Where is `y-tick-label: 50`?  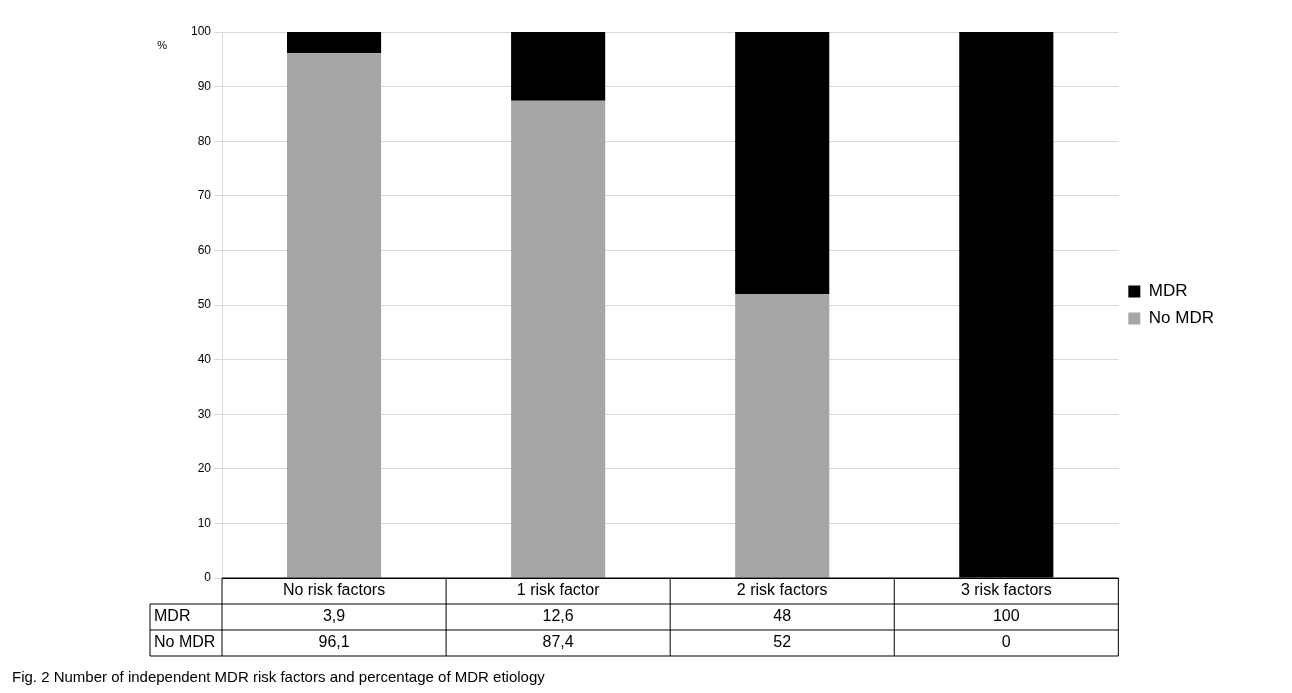 y-tick-label: 50 is located at coordinates (204, 304).